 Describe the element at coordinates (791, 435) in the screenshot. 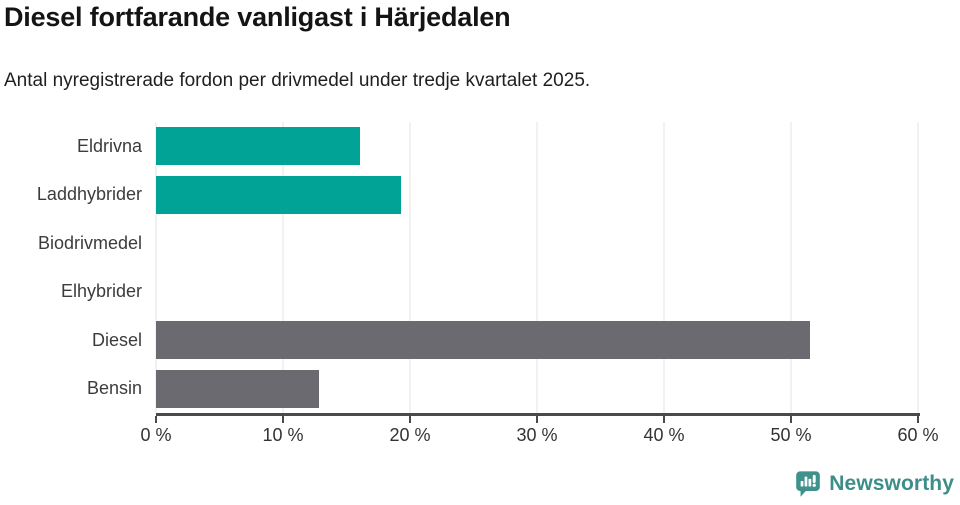

I see `x-tick-label: 50 %` at that location.